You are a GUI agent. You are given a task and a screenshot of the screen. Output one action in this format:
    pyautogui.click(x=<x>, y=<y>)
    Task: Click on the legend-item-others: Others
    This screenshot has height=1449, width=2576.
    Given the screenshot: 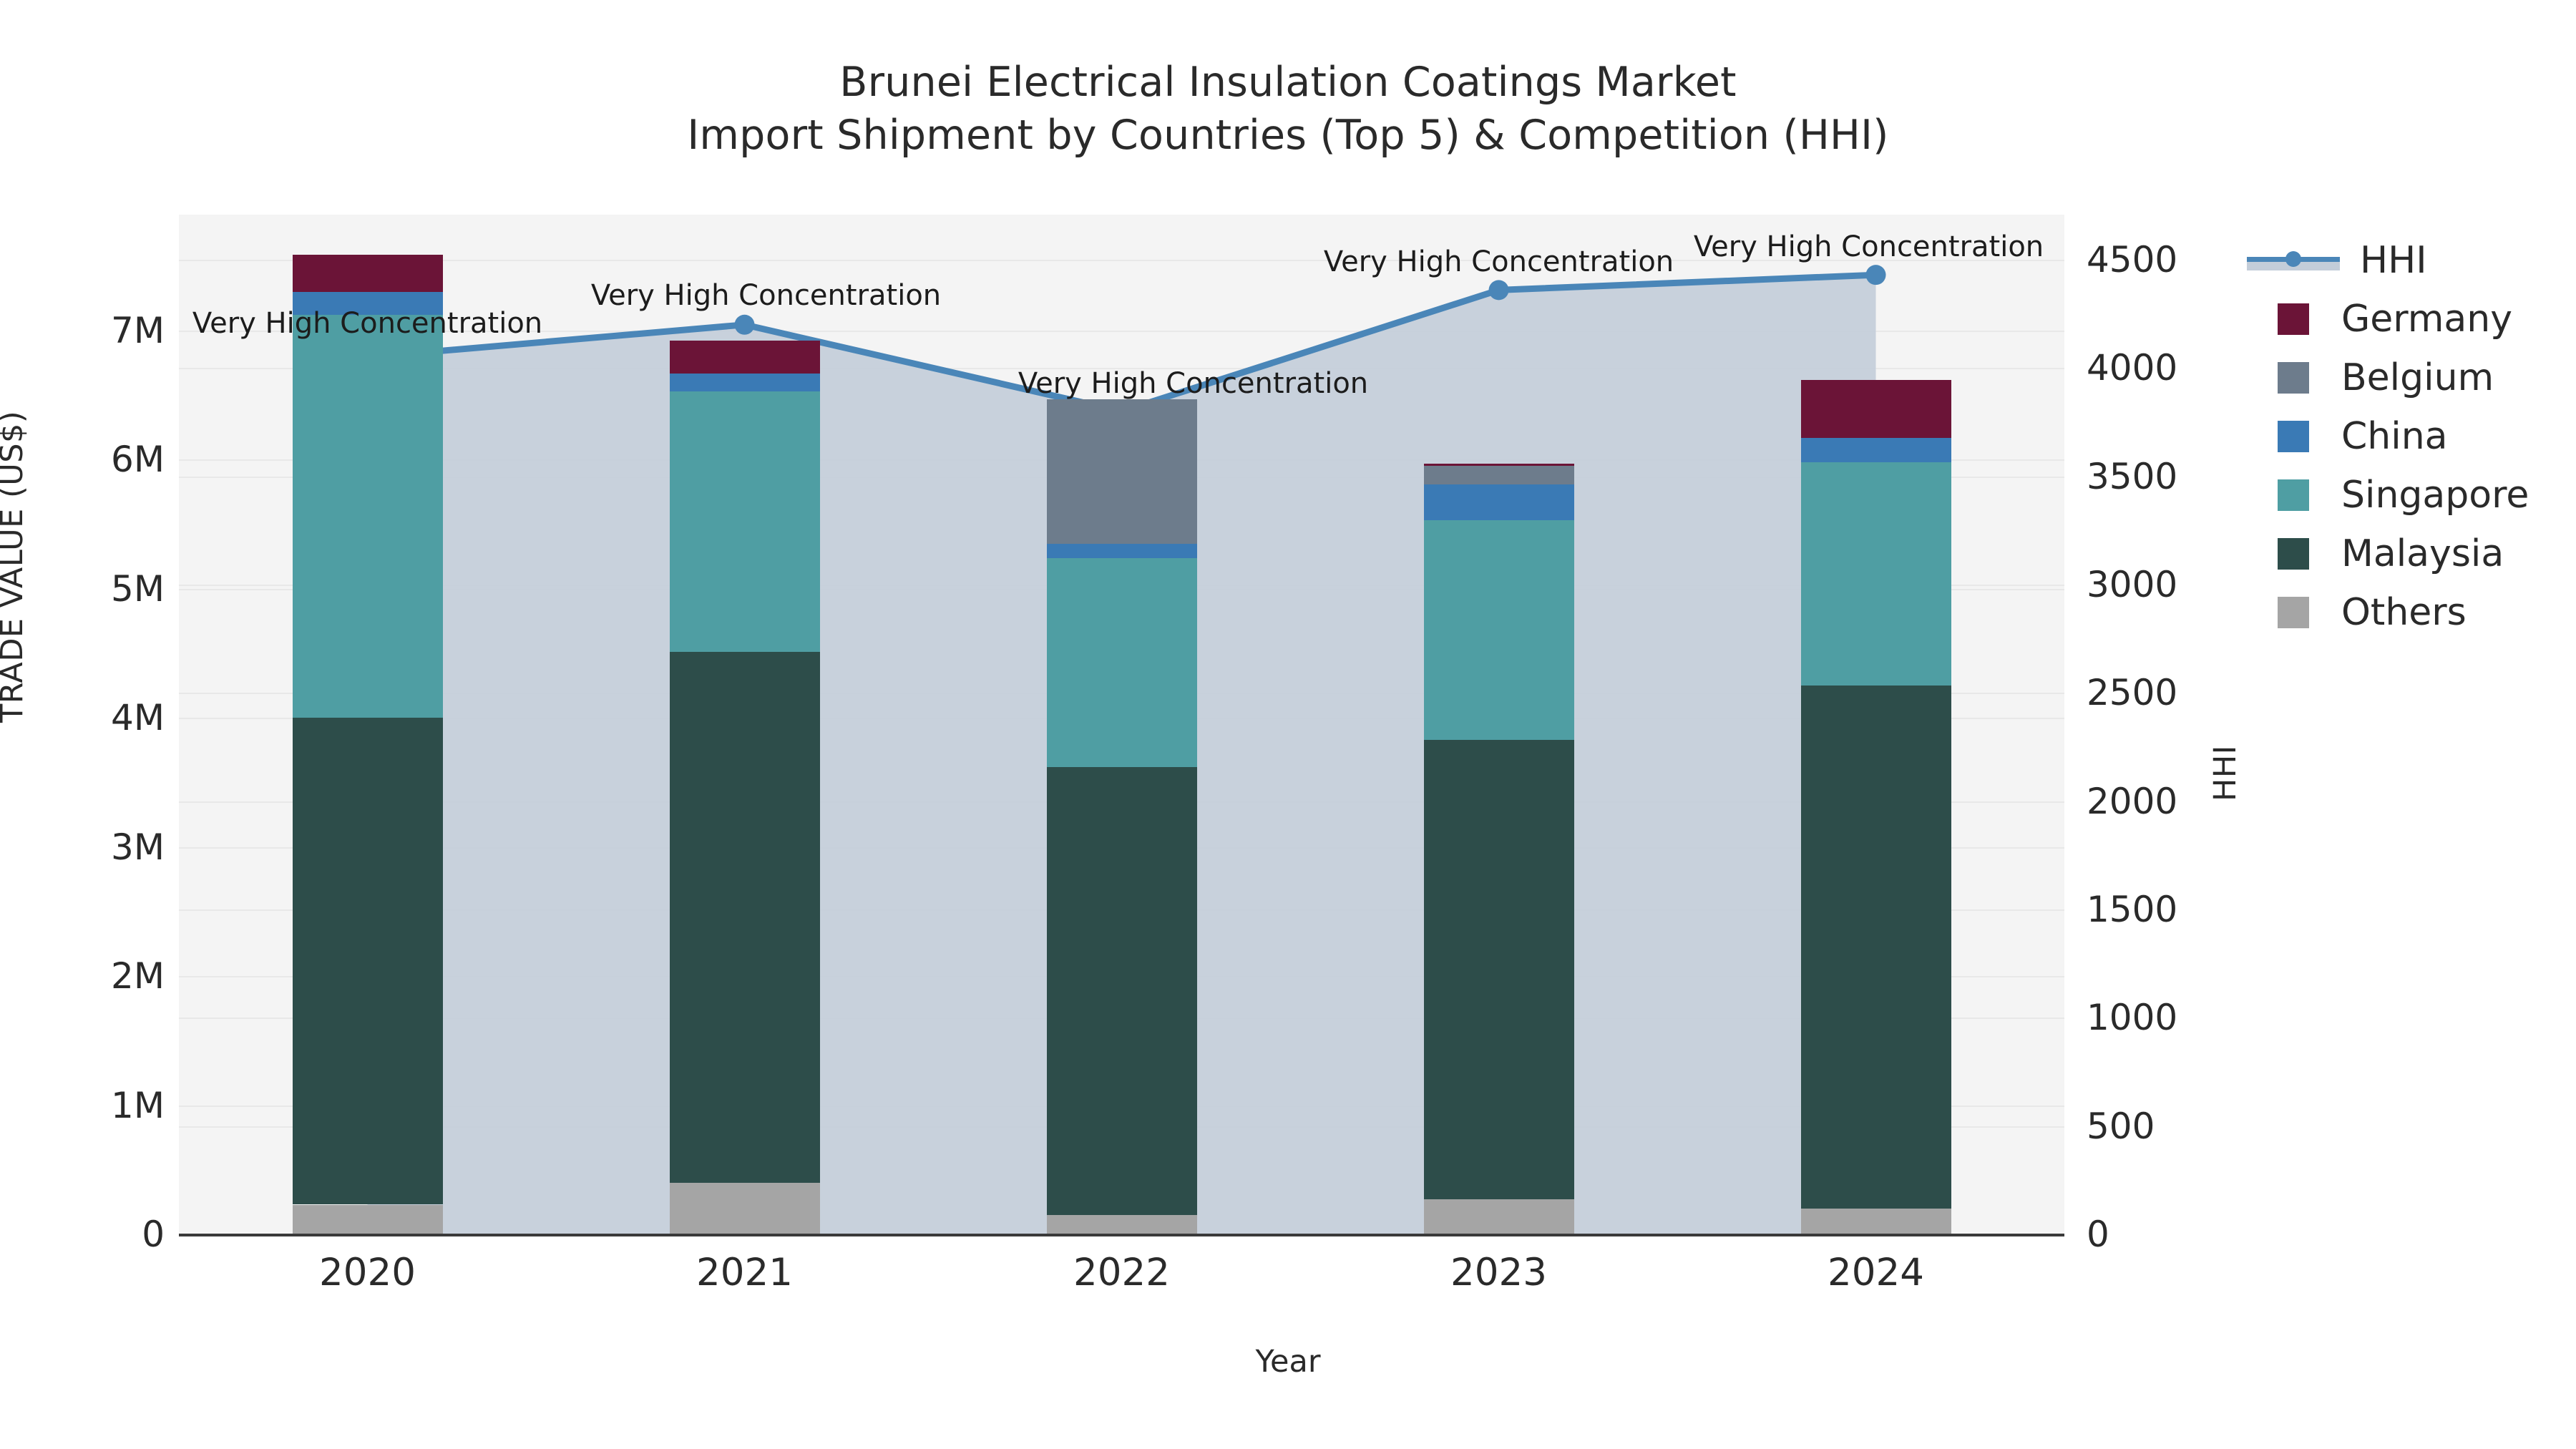 What is the action you would take?
    pyautogui.click(x=2388, y=612)
    